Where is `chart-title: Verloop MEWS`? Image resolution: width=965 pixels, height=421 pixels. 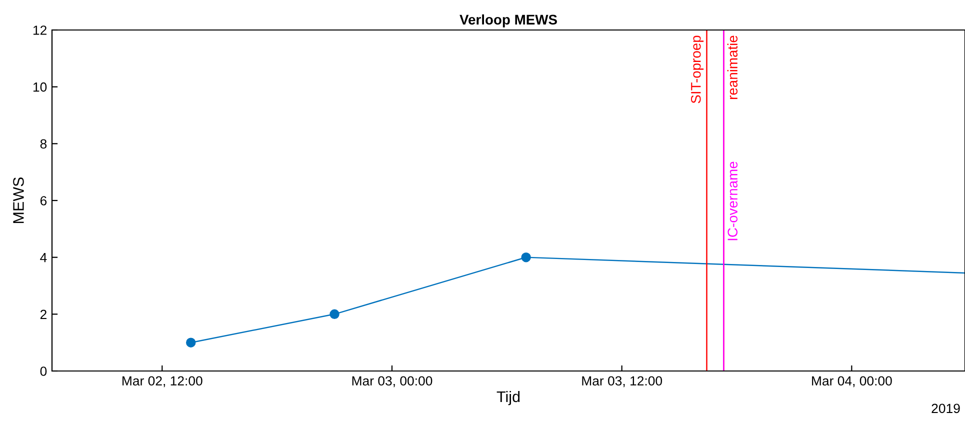 chart-title: Verloop MEWS is located at coordinates (508, 21).